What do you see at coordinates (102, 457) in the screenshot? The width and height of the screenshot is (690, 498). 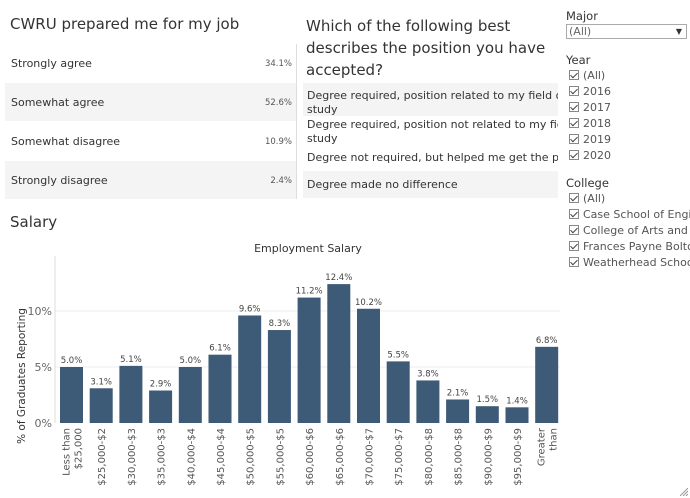 I see `x-tick-label: $25,000-$2` at bounding box center [102, 457].